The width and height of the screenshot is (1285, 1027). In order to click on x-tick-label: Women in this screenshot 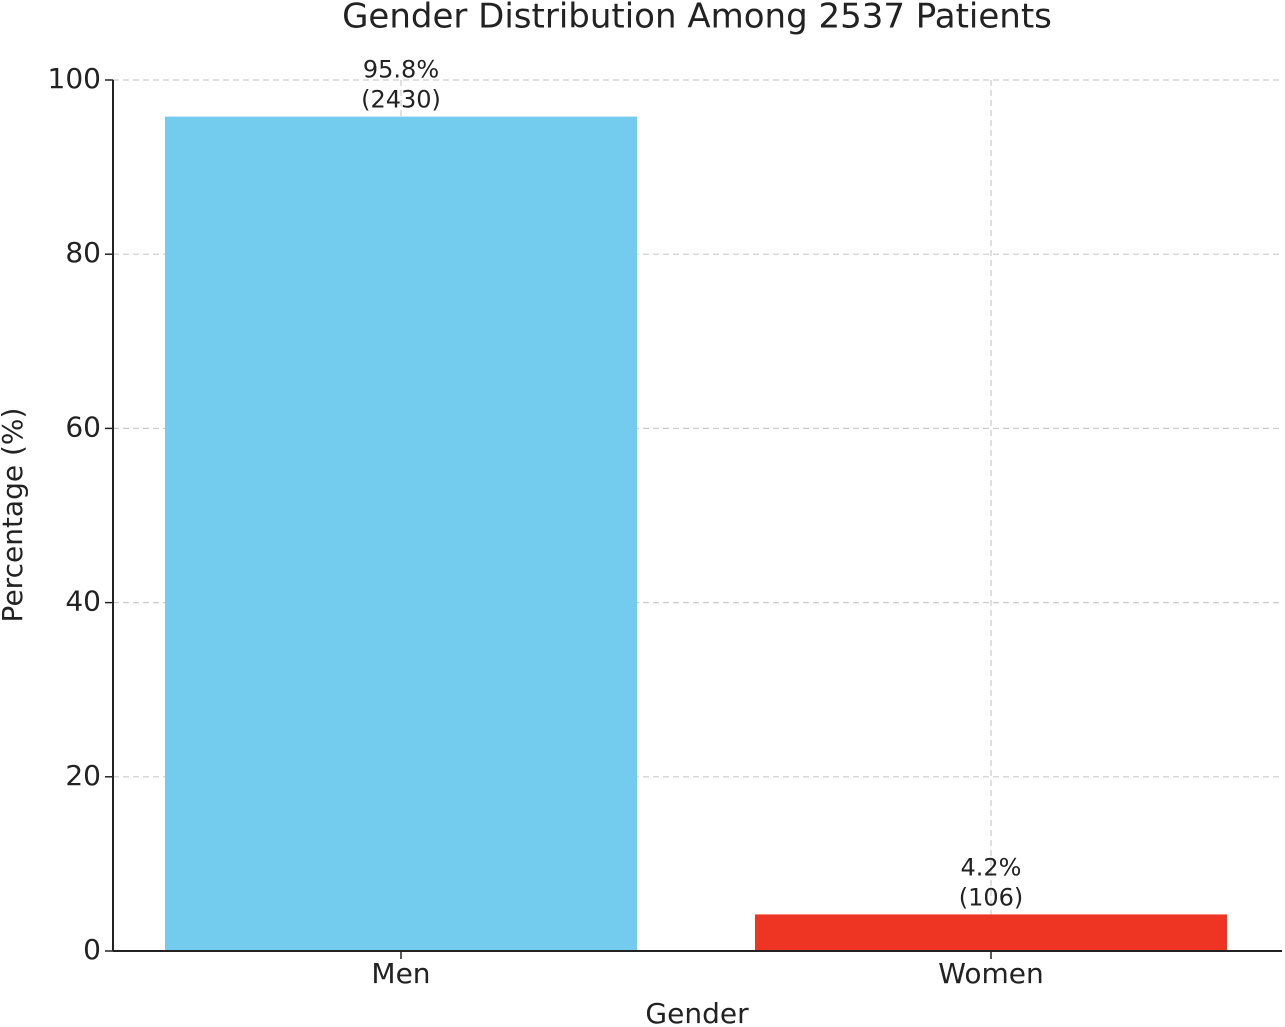, I will do `click(990, 973)`.